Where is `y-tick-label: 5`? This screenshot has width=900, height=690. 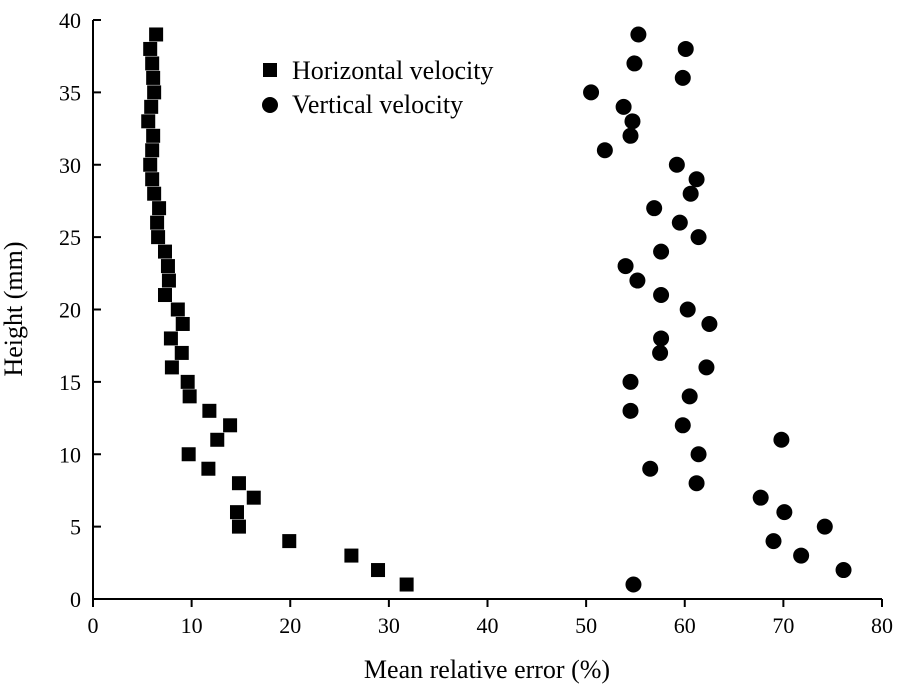 y-tick-label: 5 is located at coordinates (75, 527).